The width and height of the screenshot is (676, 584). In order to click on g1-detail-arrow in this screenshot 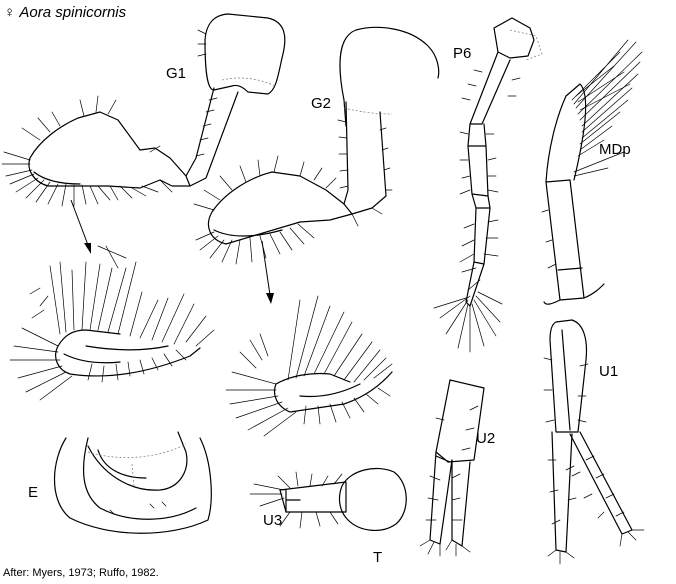, I will do `click(80, 226)`.